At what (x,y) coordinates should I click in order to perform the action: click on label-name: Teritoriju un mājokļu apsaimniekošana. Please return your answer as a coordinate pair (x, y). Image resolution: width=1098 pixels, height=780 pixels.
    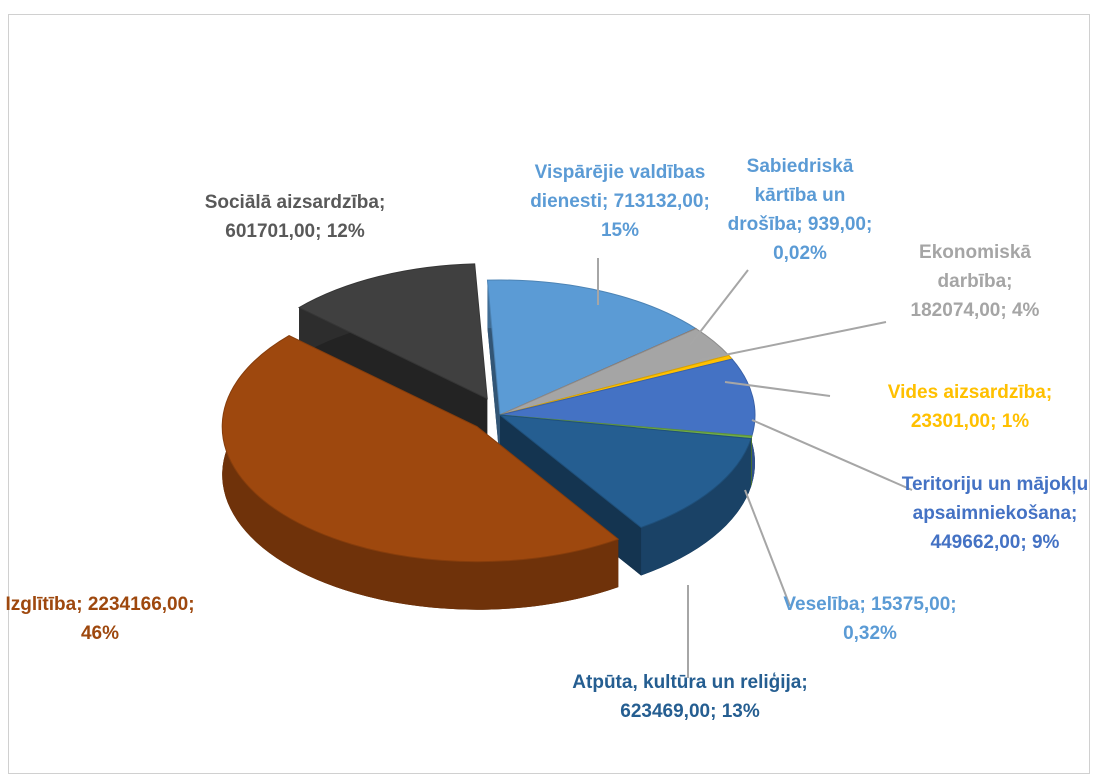
    Looking at the image, I should click on (995, 499).